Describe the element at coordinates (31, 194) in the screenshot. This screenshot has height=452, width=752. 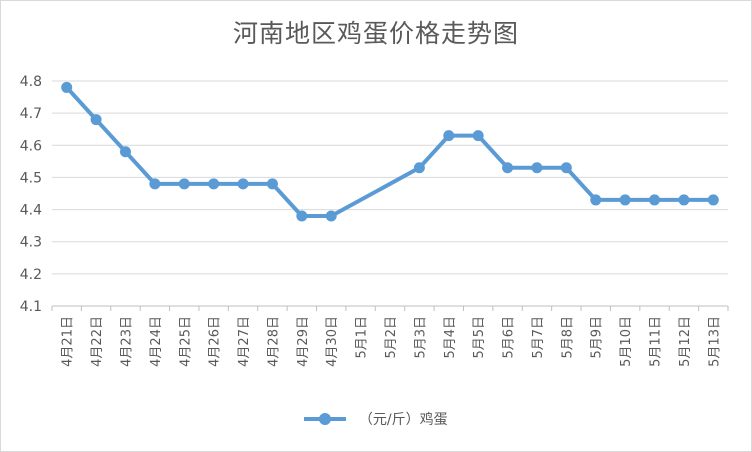
I see `y-axis: 4.1 4.2 4.3 4.4 4.5 4.6 4.7 4.8` at that location.